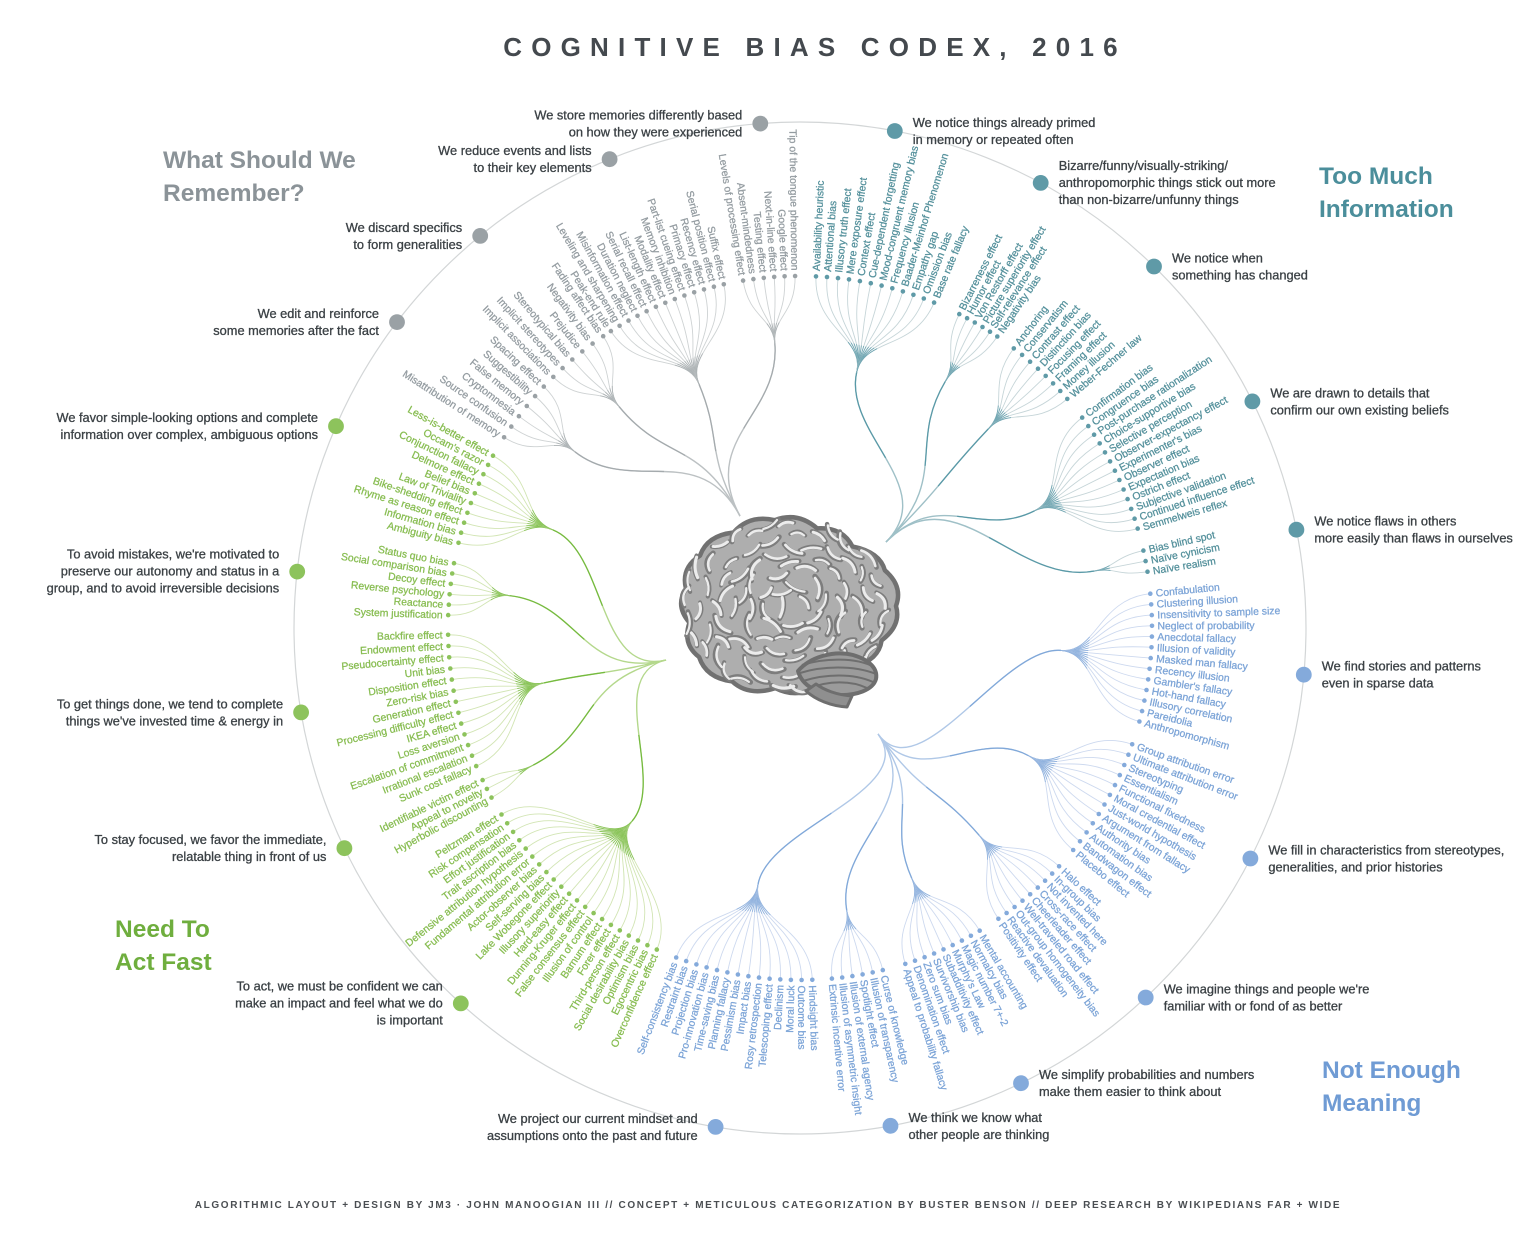  What do you see at coordinates (800, 1017) in the screenshot?
I see `svg-text: Outcome bias` at bounding box center [800, 1017].